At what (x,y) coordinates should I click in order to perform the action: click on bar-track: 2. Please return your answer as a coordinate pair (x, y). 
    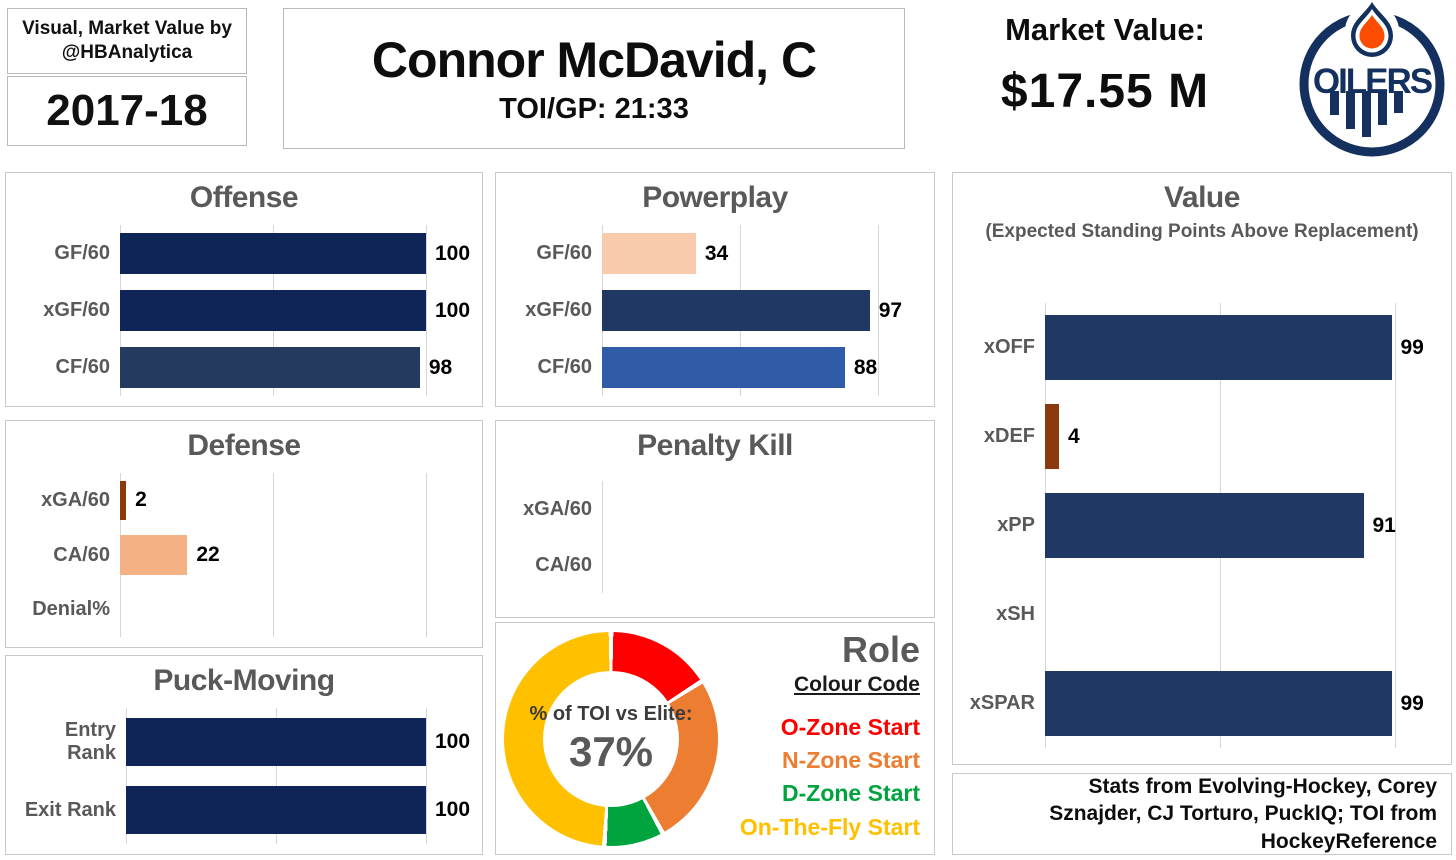
    Looking at the image, I should click on (273, 500).